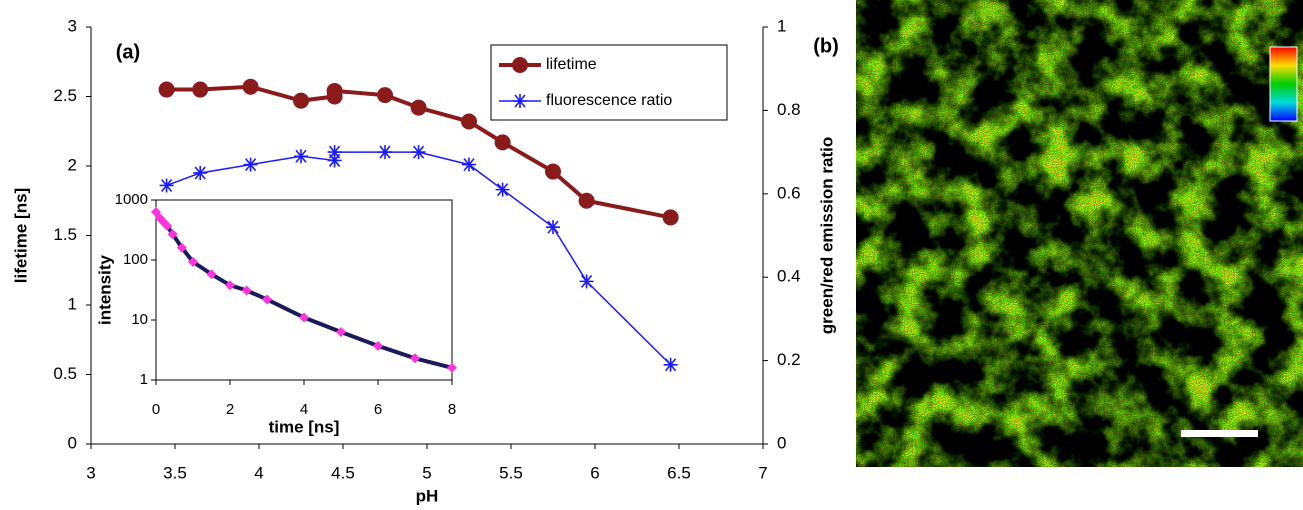  What do you see at coordinates (65, 234) in the screenshot?
I see `y-tick-label: 1.5` at bounding box center [65, 234].